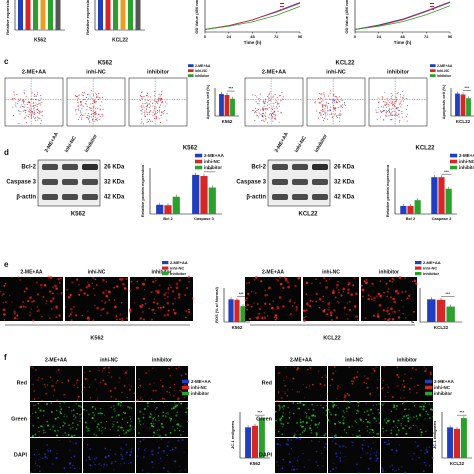 The width and height of the screenshot is (474, 474). Describe the element at coordinates (402, 17) in the screenshot. I see `line-series` at that location.